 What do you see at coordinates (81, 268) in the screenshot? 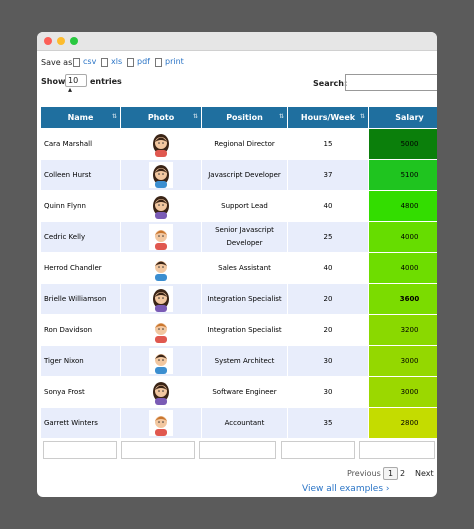
I see `name-cell: Herrod Chandler` at bounding box center [81, 268].